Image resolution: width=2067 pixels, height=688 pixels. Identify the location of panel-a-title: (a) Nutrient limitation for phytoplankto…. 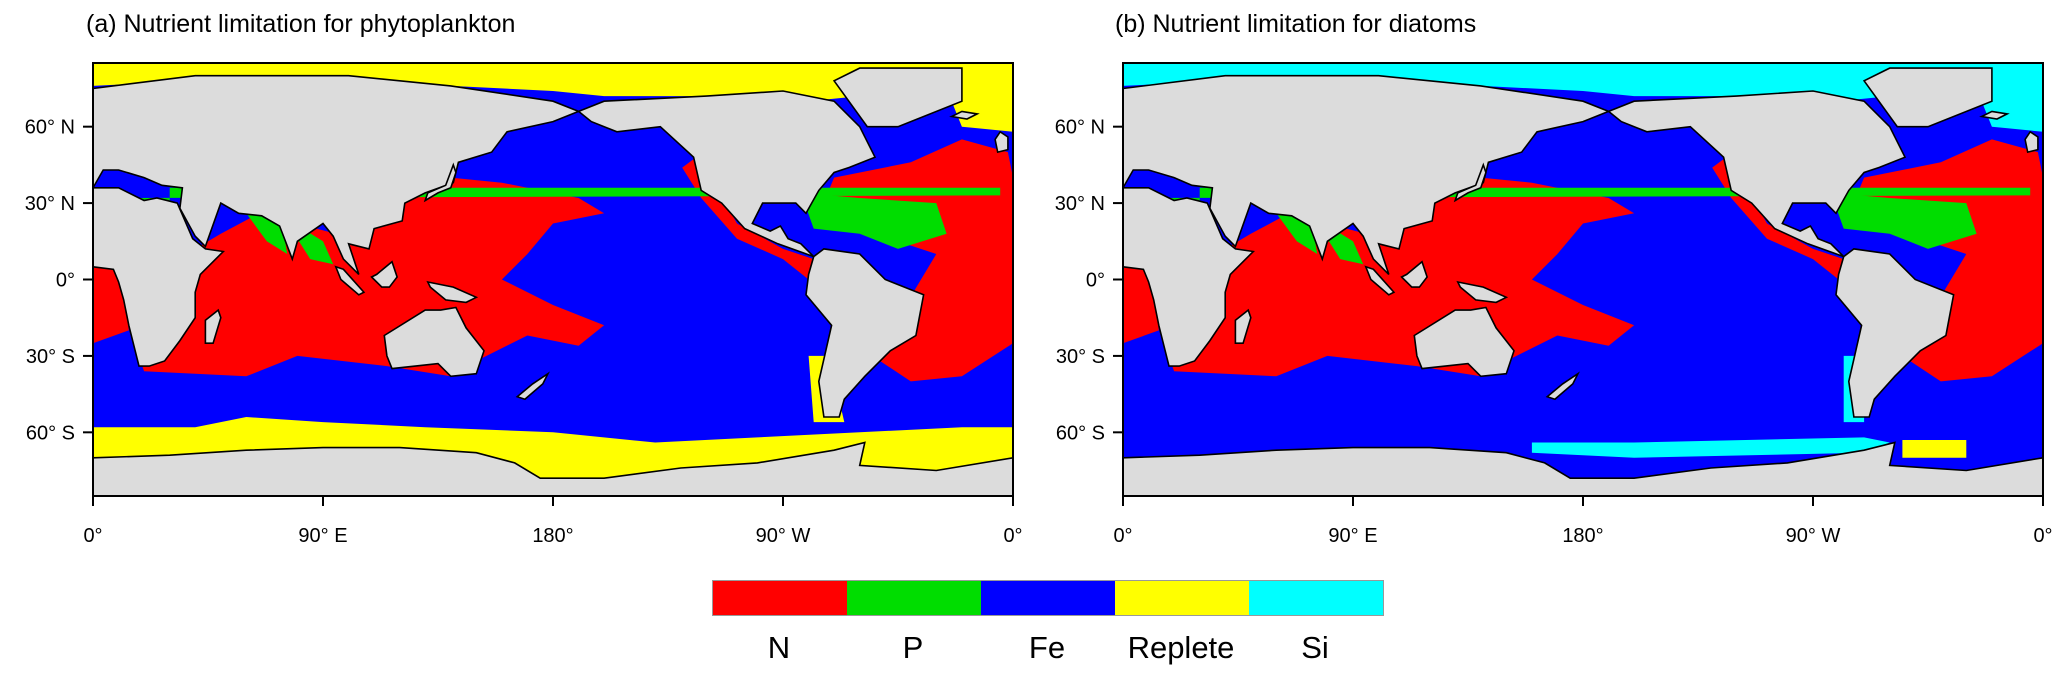
(301, 24).